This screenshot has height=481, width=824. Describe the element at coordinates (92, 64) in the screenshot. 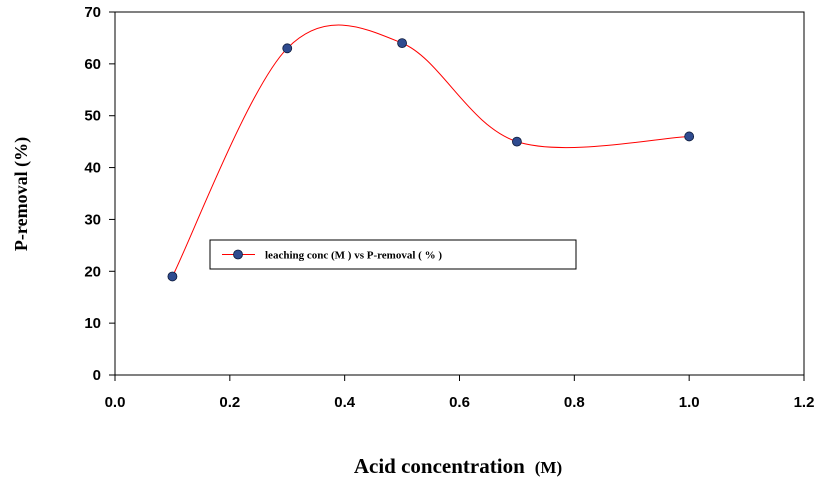

I see `y-tick-label: 60` at that location.